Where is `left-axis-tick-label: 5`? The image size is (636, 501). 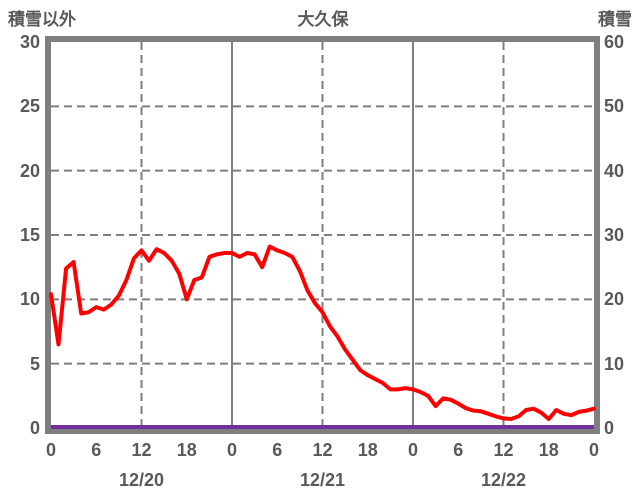 left-axis-tick-label: 5 is located at coordinates (34, 363).